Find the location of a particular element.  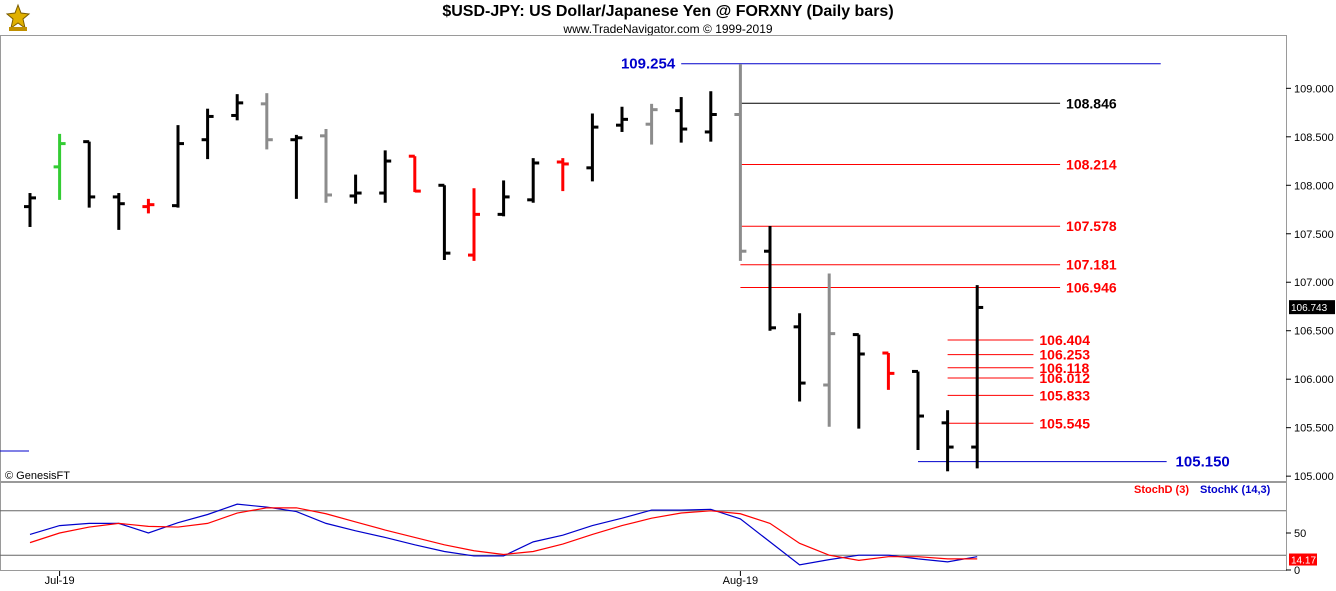

level-label: 107.181 is located at coordinates (1091, 265).